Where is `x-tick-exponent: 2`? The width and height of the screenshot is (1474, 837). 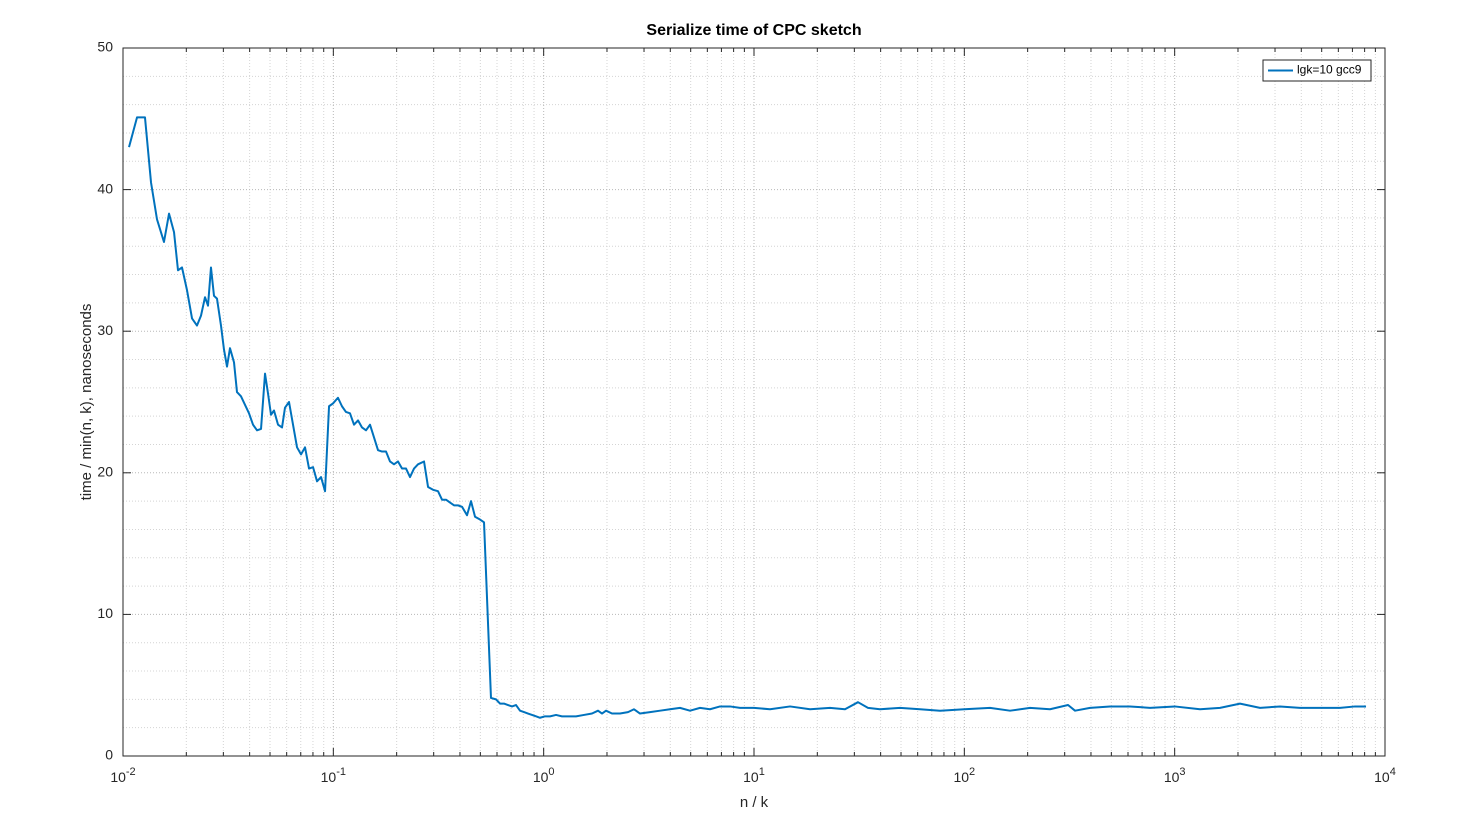 x-tick-exponent: 2 is located at coordinates (972, 772).